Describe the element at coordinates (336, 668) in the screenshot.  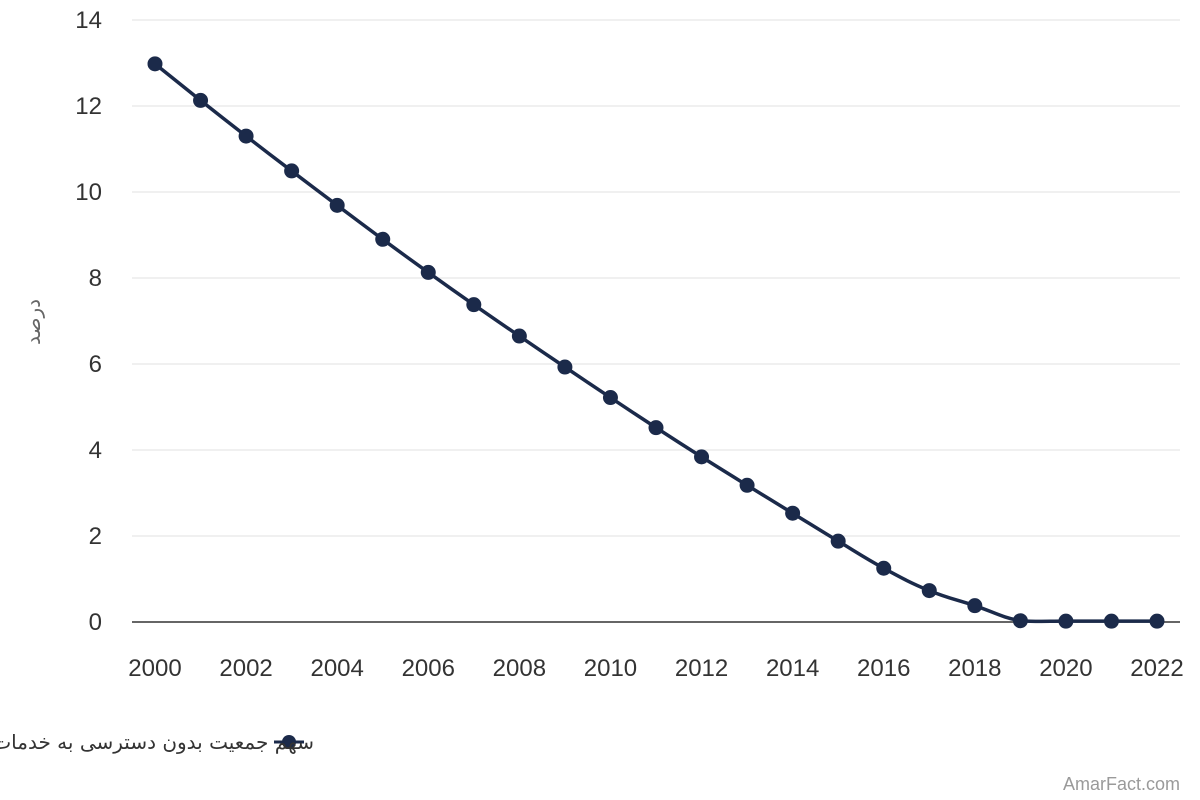
I see `x-tick-label: 2004` at that location.